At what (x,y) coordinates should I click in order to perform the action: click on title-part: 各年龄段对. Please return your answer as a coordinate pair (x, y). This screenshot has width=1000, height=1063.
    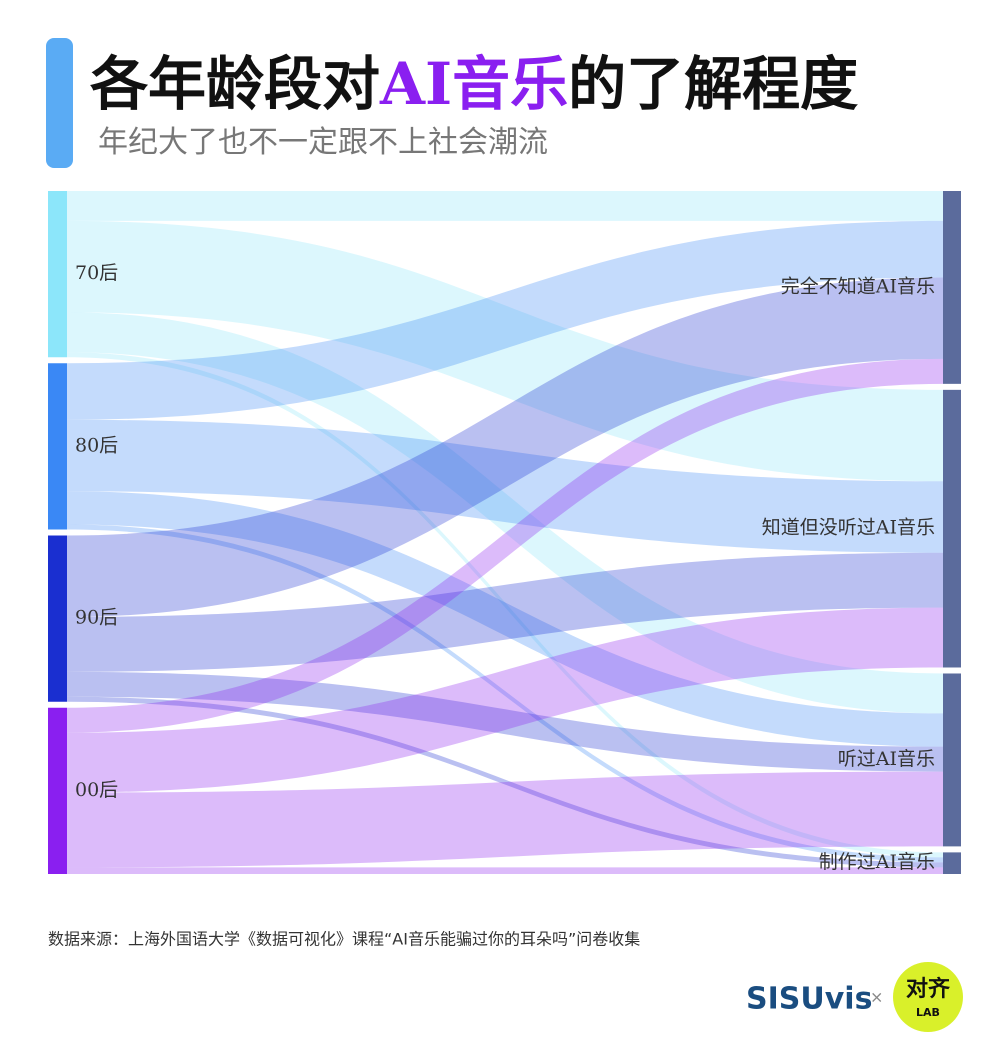
    Looking at the image, I should click on (235, 84).